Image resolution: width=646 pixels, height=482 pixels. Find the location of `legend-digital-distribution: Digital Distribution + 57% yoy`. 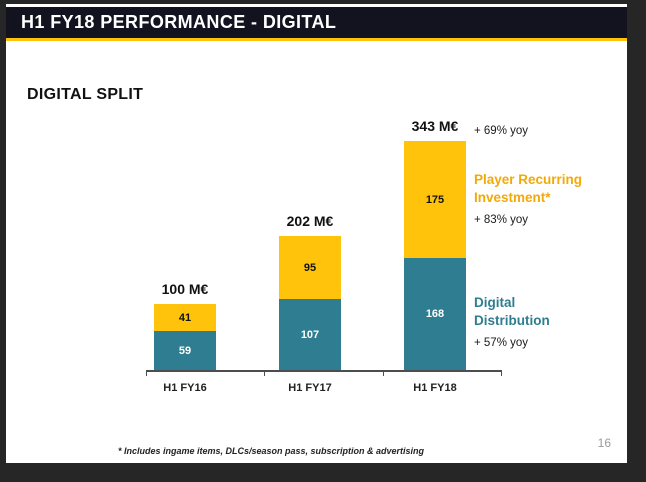

legend-digital-distribution: Digital Distribution + 57% yoy is located at coordinates (530, 321).